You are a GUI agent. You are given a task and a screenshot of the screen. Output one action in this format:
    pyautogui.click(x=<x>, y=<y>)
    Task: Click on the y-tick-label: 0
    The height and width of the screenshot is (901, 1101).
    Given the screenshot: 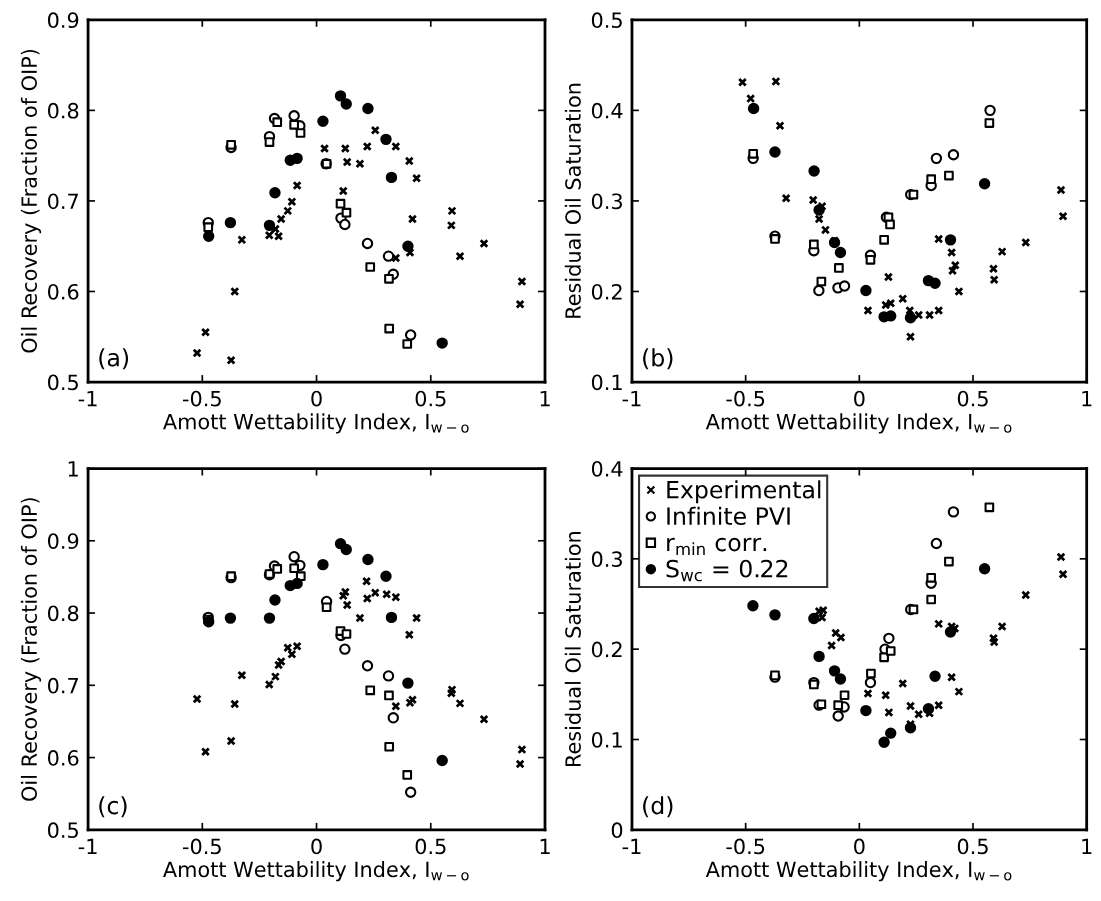 What is the action you would take?
    pyautogui.click(x=617, y=830)
    